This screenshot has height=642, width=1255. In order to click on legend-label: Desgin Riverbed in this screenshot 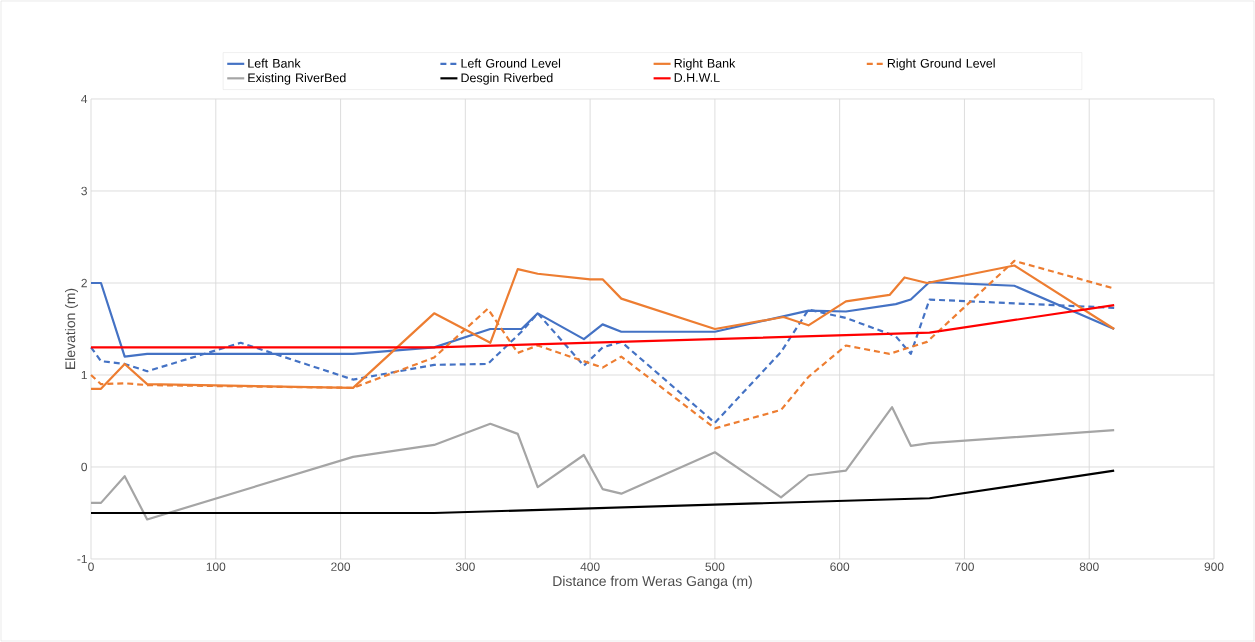, I will do `click(507, 79)`.